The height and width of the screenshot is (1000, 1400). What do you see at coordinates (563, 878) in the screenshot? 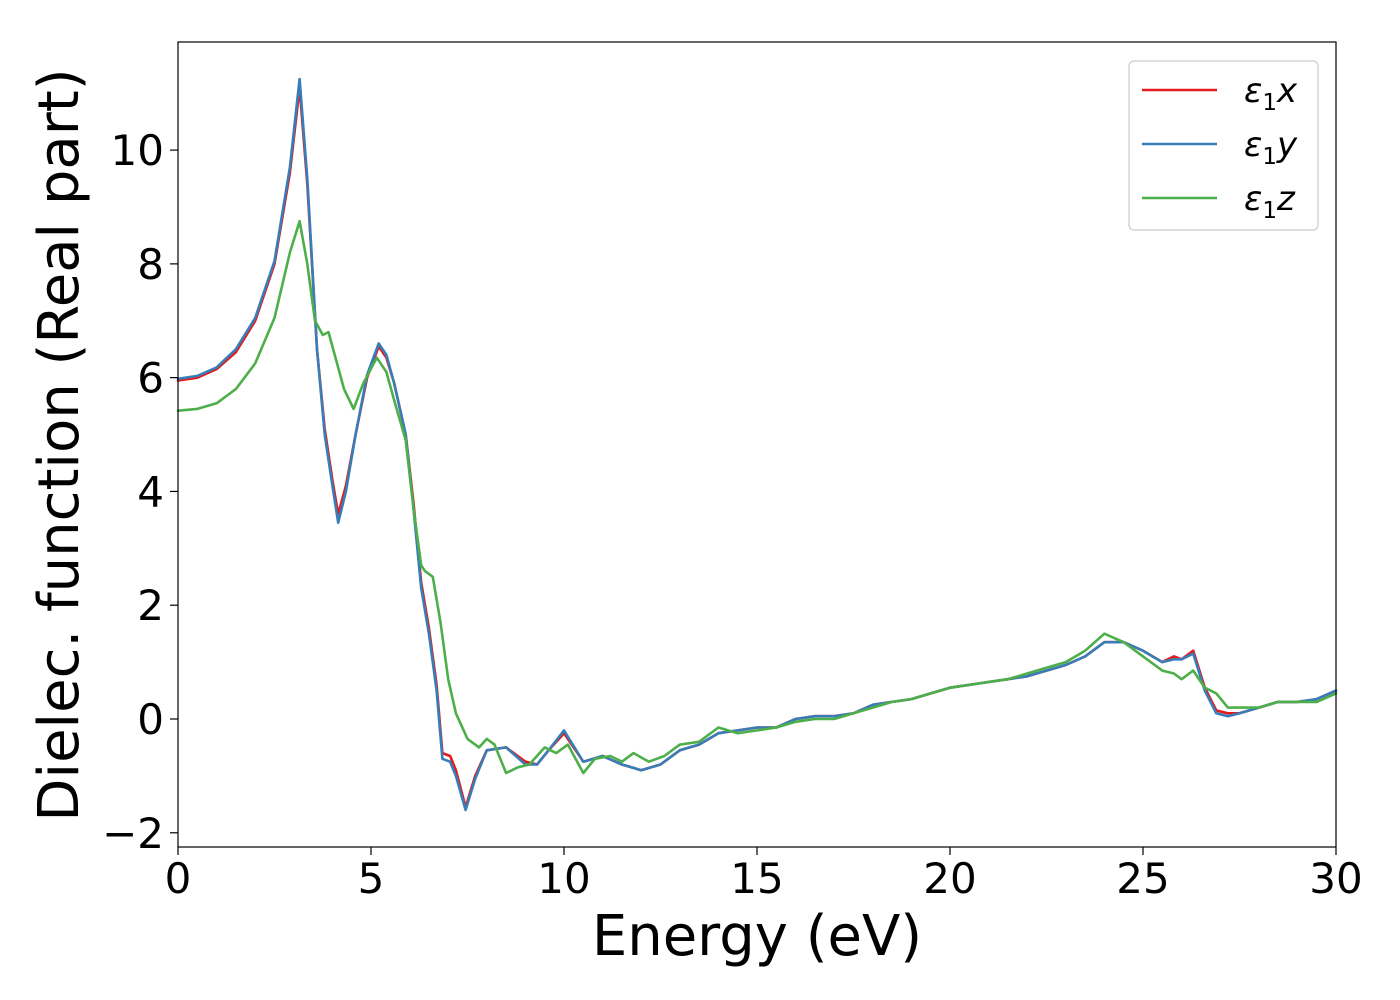
I see `x-tick-label: 10` at bounding box center [563, 878].